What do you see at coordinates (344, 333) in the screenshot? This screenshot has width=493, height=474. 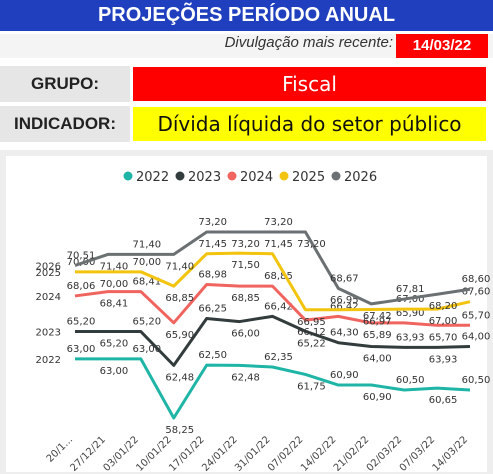 I see `data-label: 64,30` at bounding box center [344, 333].